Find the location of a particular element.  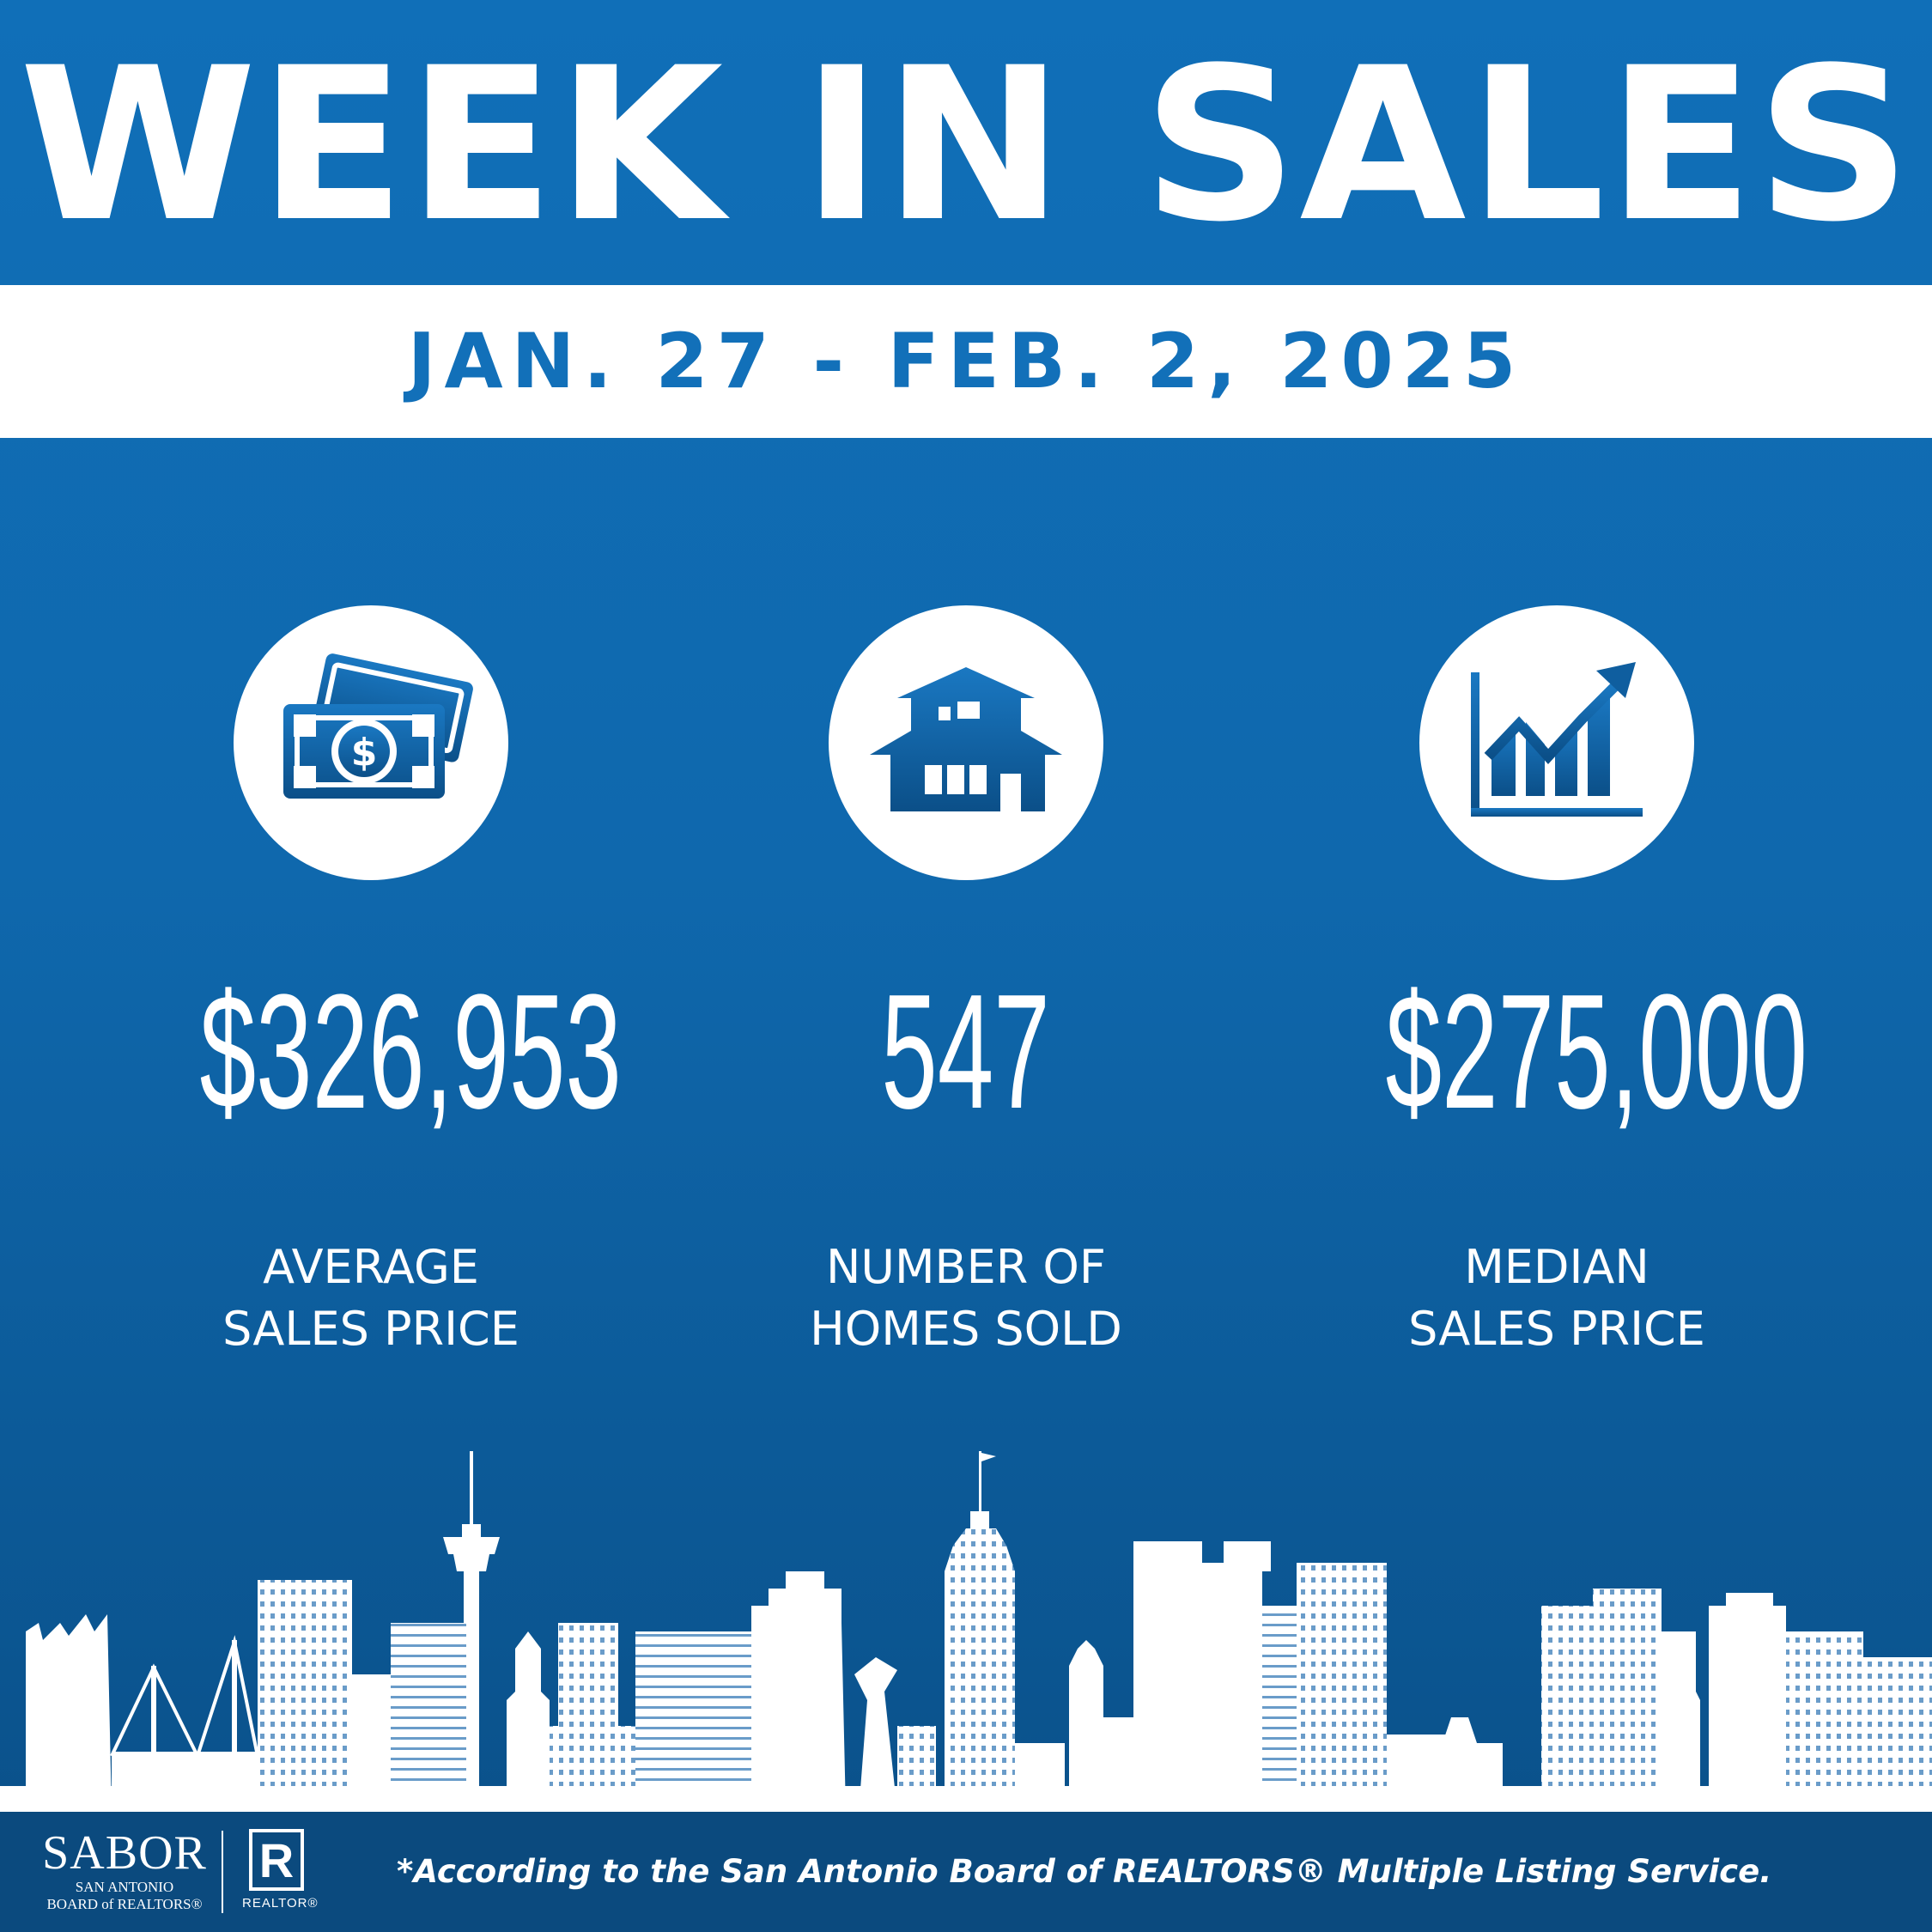

realtor-logo: R REALTOR® is located at coordinates (280, 1873).